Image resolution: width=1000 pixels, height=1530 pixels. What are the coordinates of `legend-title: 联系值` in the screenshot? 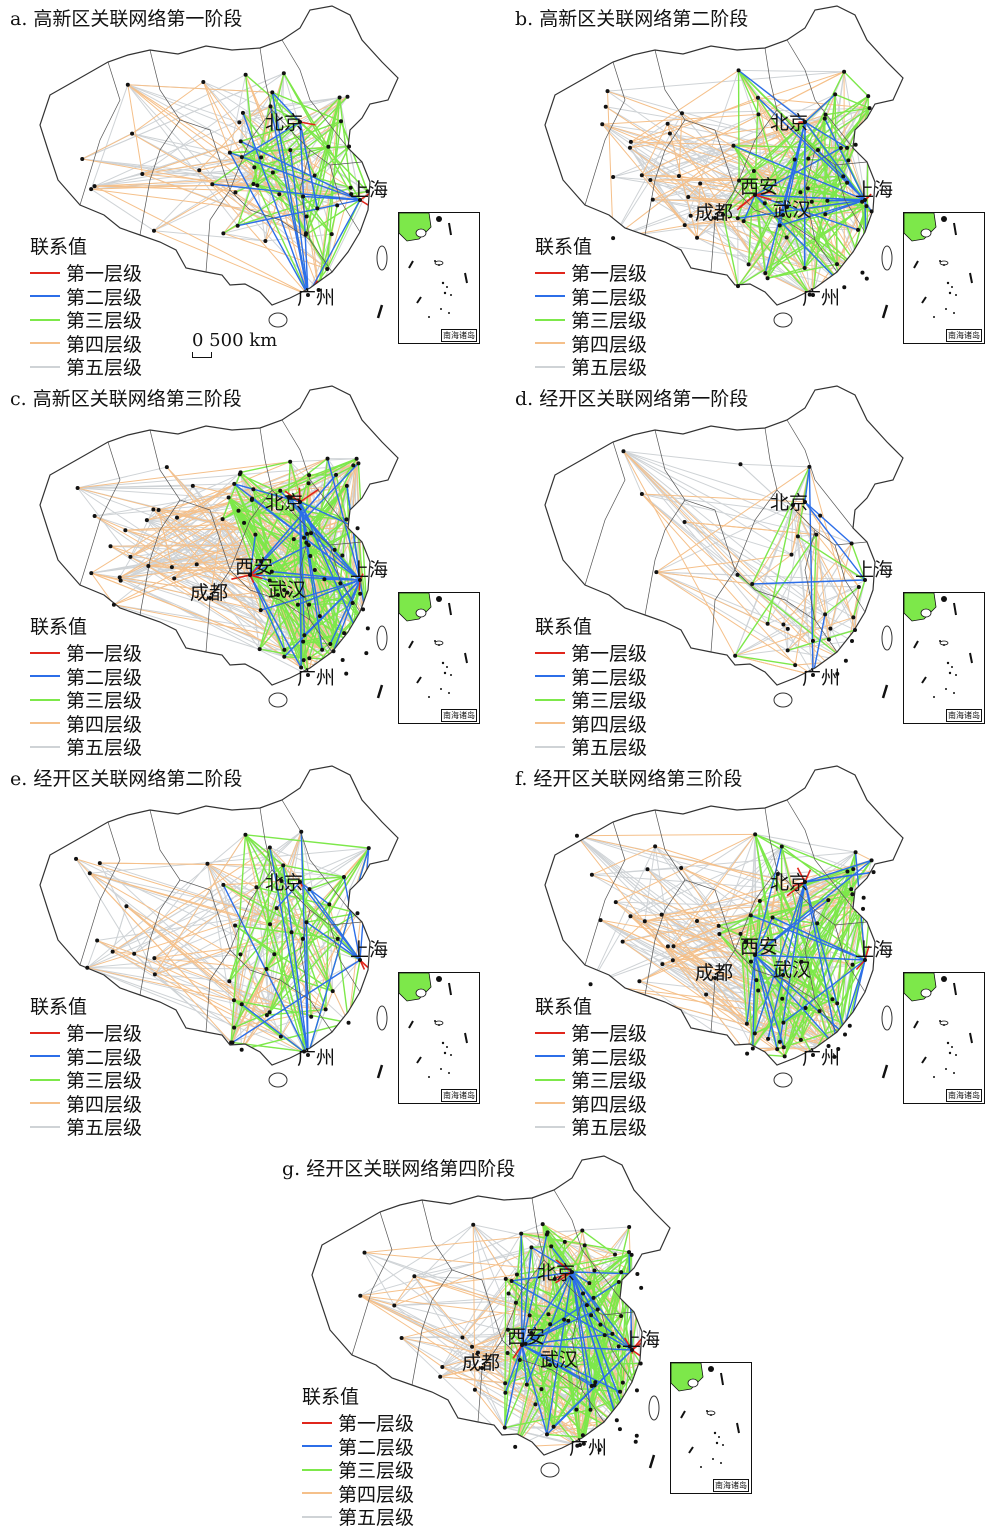 It's located at (591, 245).